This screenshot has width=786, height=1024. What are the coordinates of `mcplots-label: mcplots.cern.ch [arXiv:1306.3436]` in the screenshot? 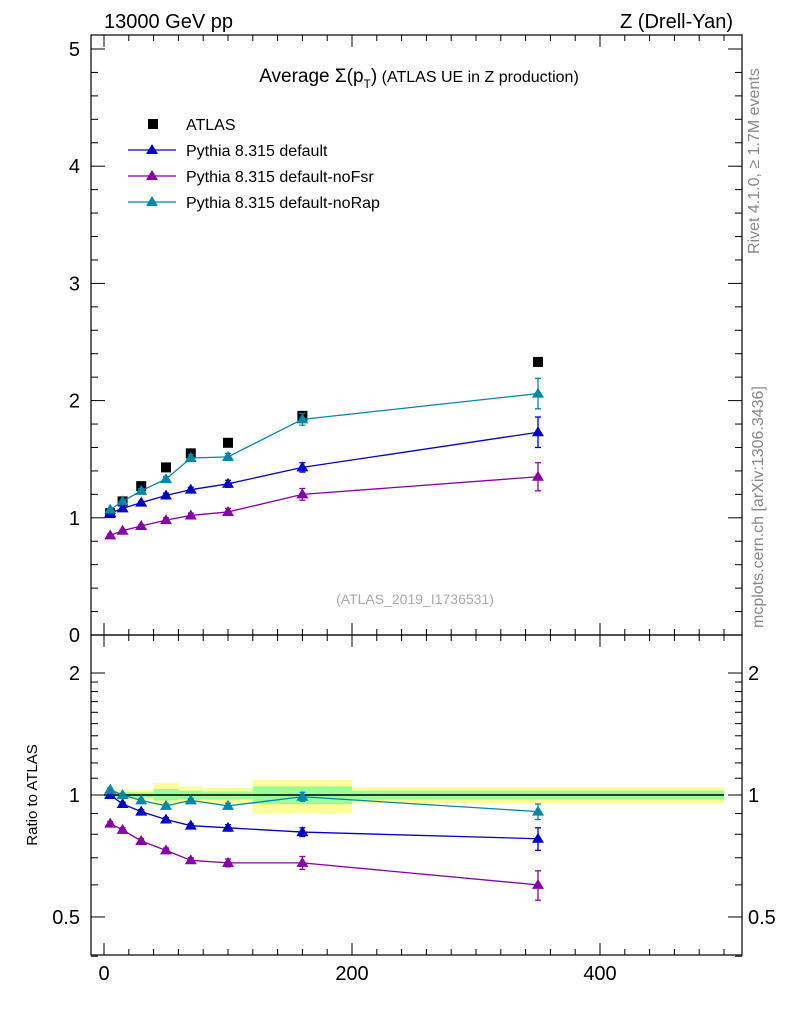 It's located at (758, 507).